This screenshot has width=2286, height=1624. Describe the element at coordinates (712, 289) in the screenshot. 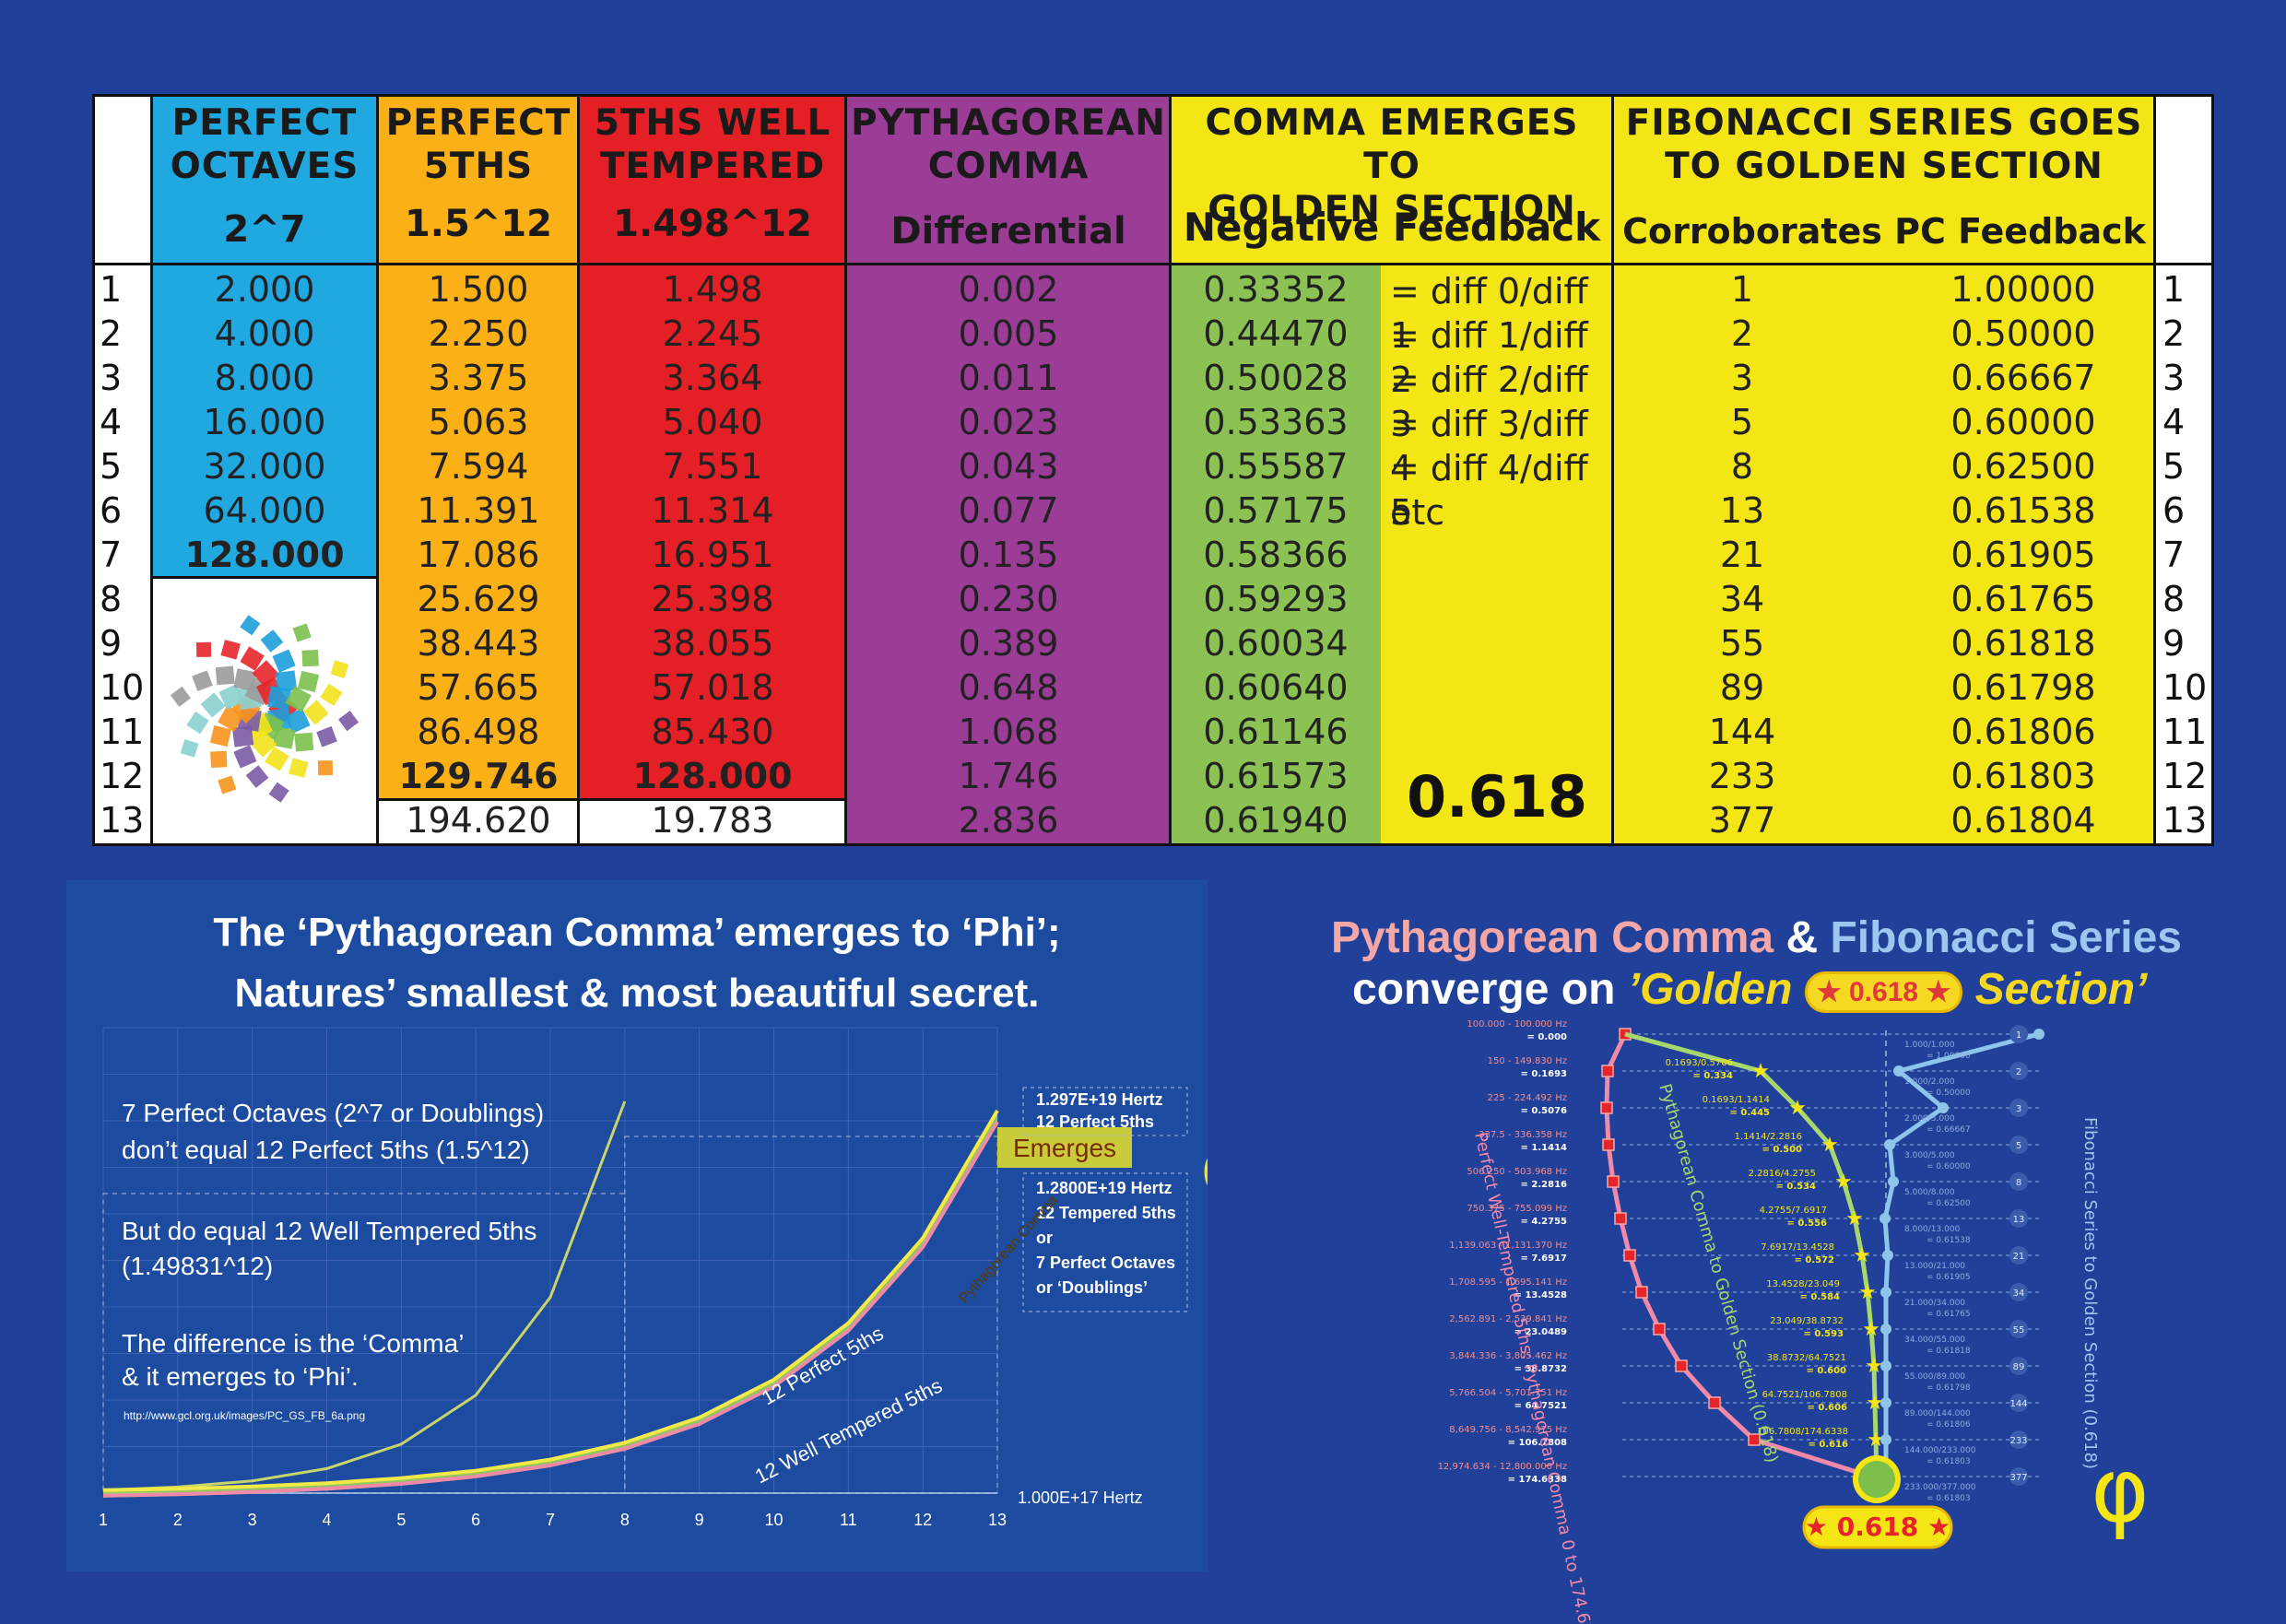

I see `well-tempered-cell: 1.498` at that location.